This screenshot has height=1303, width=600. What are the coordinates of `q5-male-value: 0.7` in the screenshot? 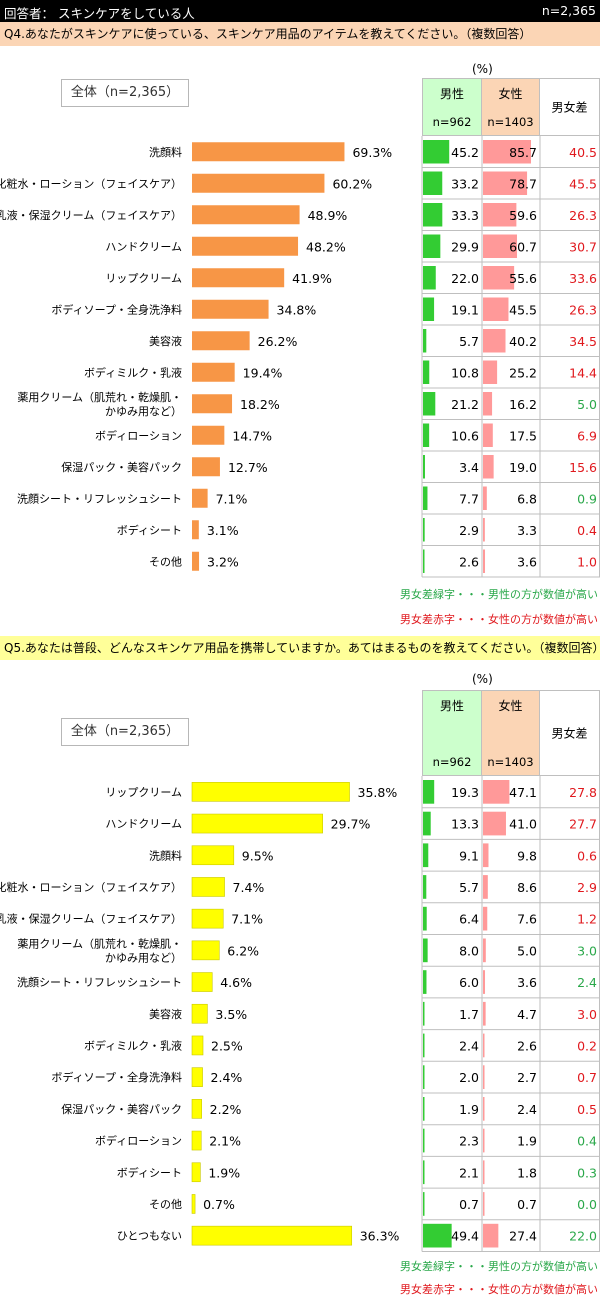 It's located at (469, 1204).